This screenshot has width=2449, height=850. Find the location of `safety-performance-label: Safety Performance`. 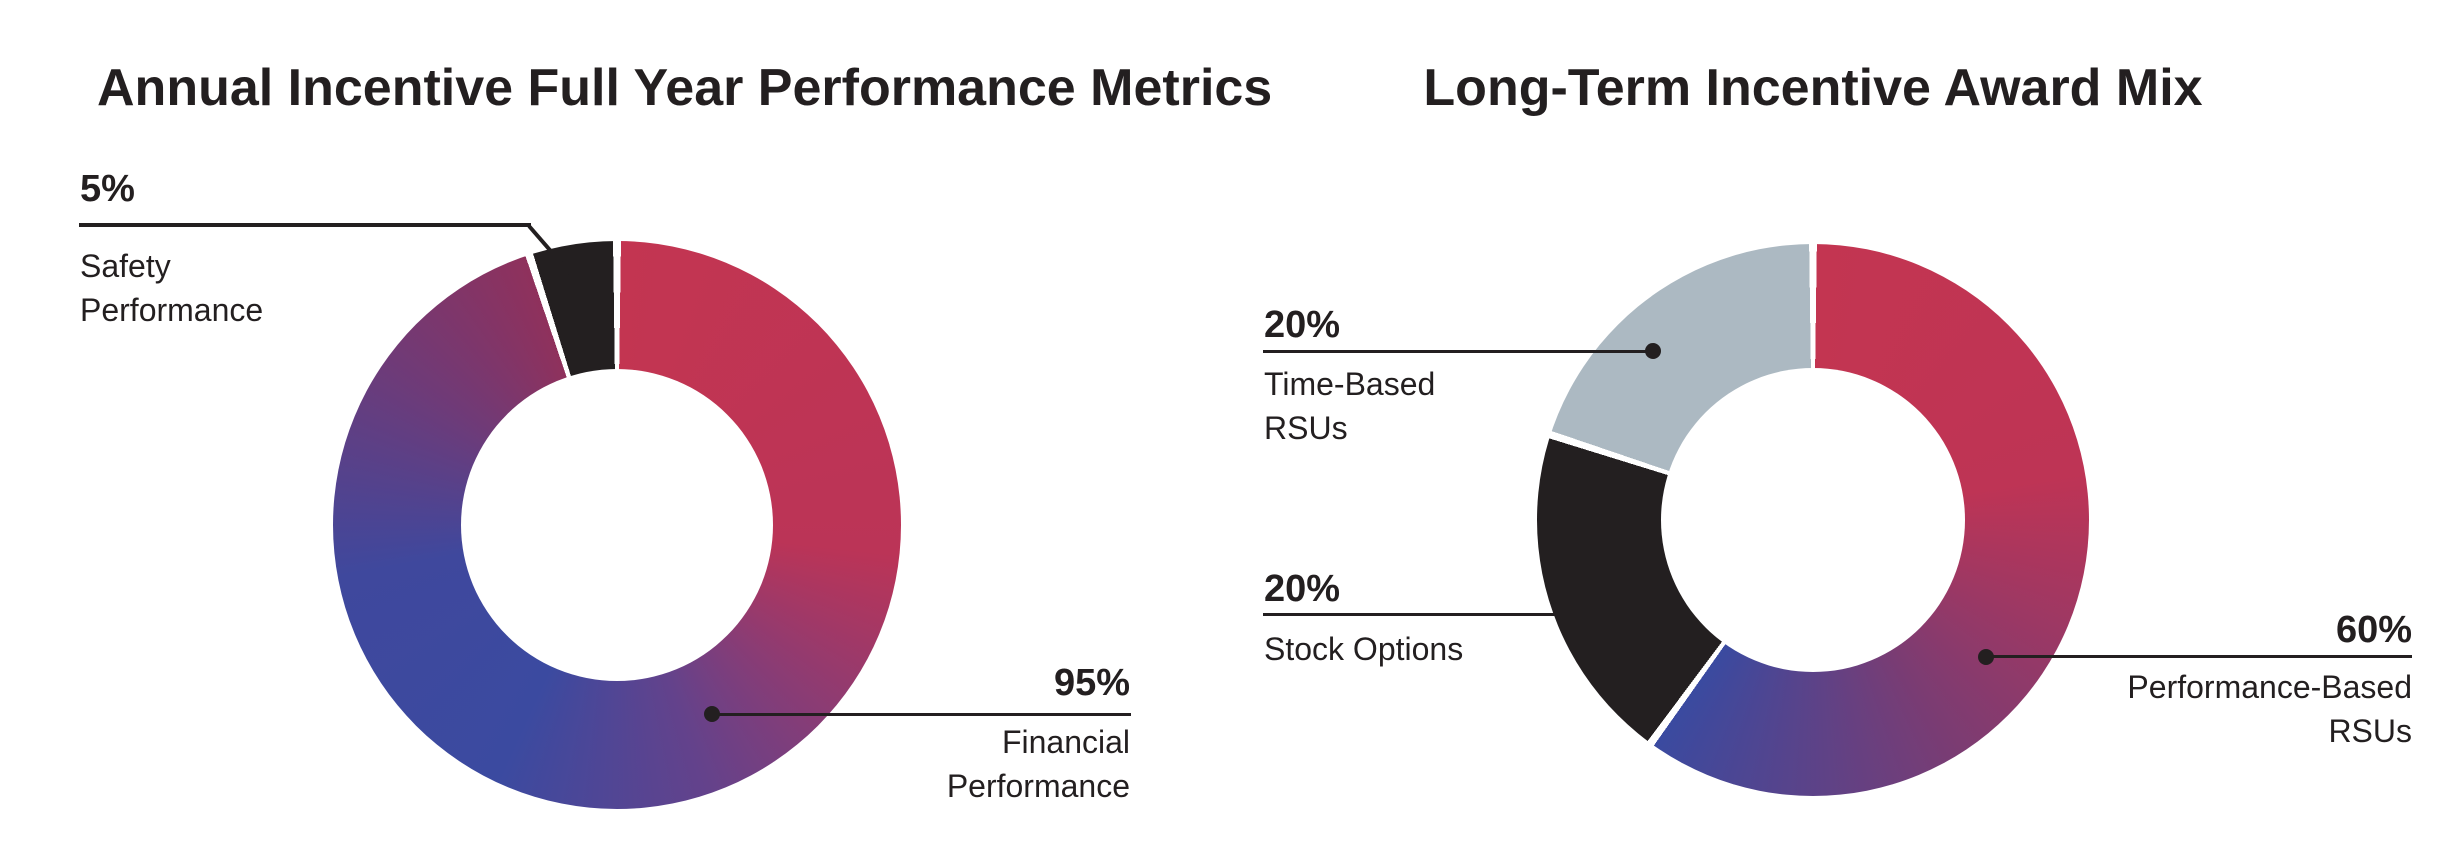

safety-performance-label: Safety Performance is located at coordinates (171, 288).